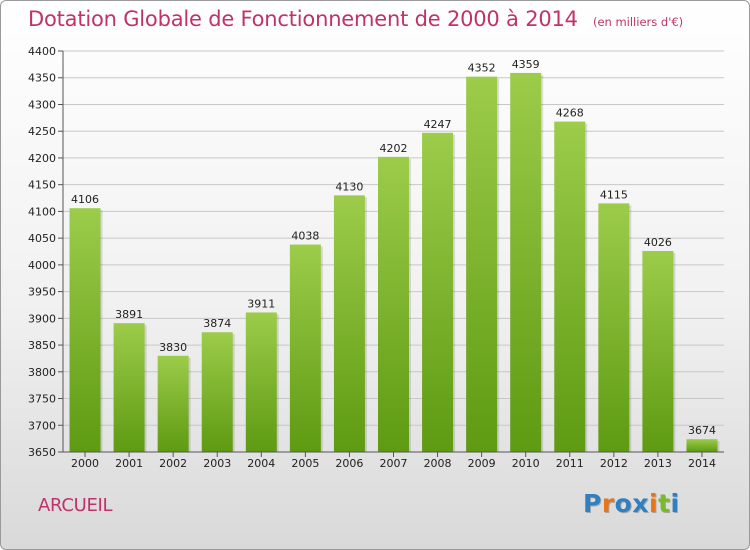 This screenshot has width=750, height=550. Describe the element at coordinates (614, 463) in the screenshot. I see `x-tick-label: 2012` at that location.